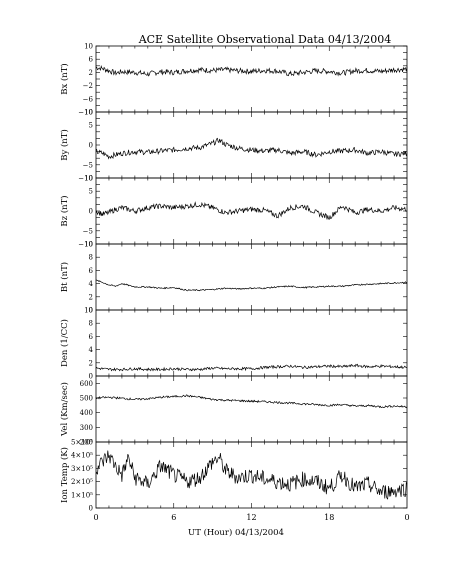  I want to click on y-axis-label: Ion Temp (K), so click(64, 475).